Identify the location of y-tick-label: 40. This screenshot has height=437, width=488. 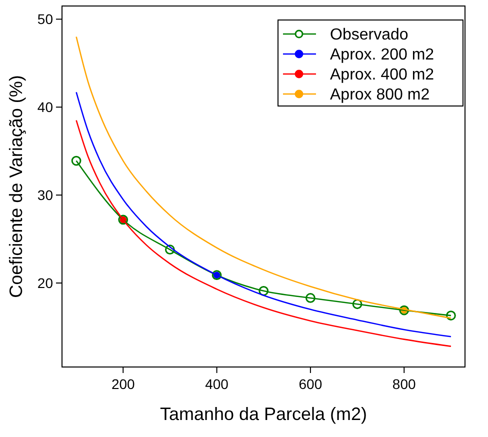
(45, 107).